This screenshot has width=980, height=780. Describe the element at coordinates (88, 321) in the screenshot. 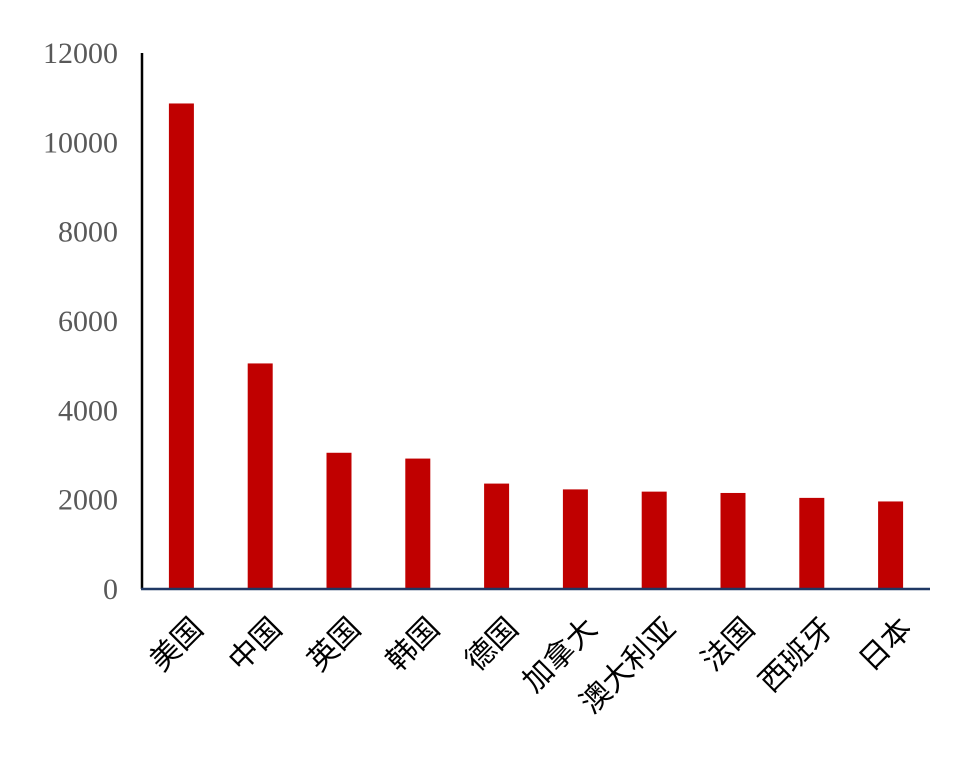

I see `y-tick-label: 6000` at that location.